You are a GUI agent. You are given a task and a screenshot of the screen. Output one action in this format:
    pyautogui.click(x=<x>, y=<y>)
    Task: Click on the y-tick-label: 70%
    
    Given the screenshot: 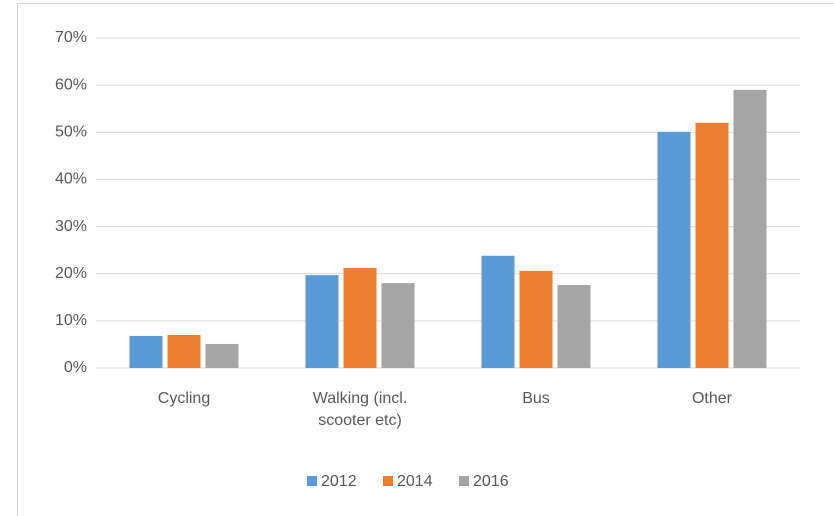 What is the action you would take?
    pyautogui.click(x=71, y=37)
    